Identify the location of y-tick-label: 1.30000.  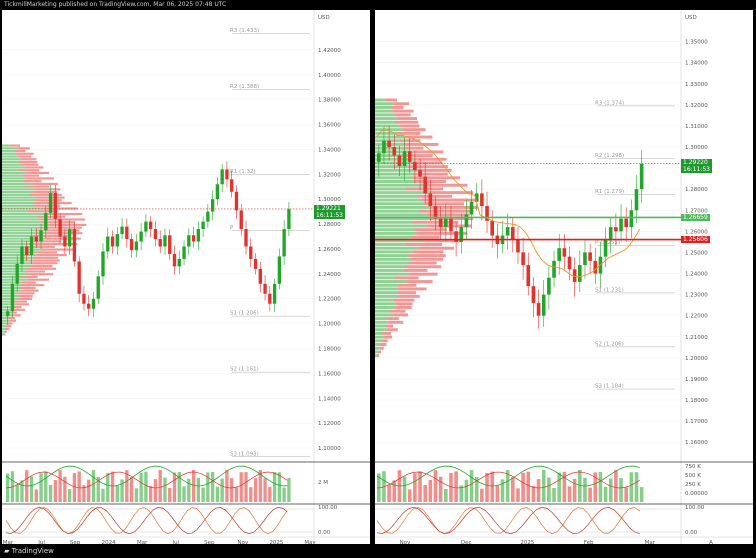
(696, 148).